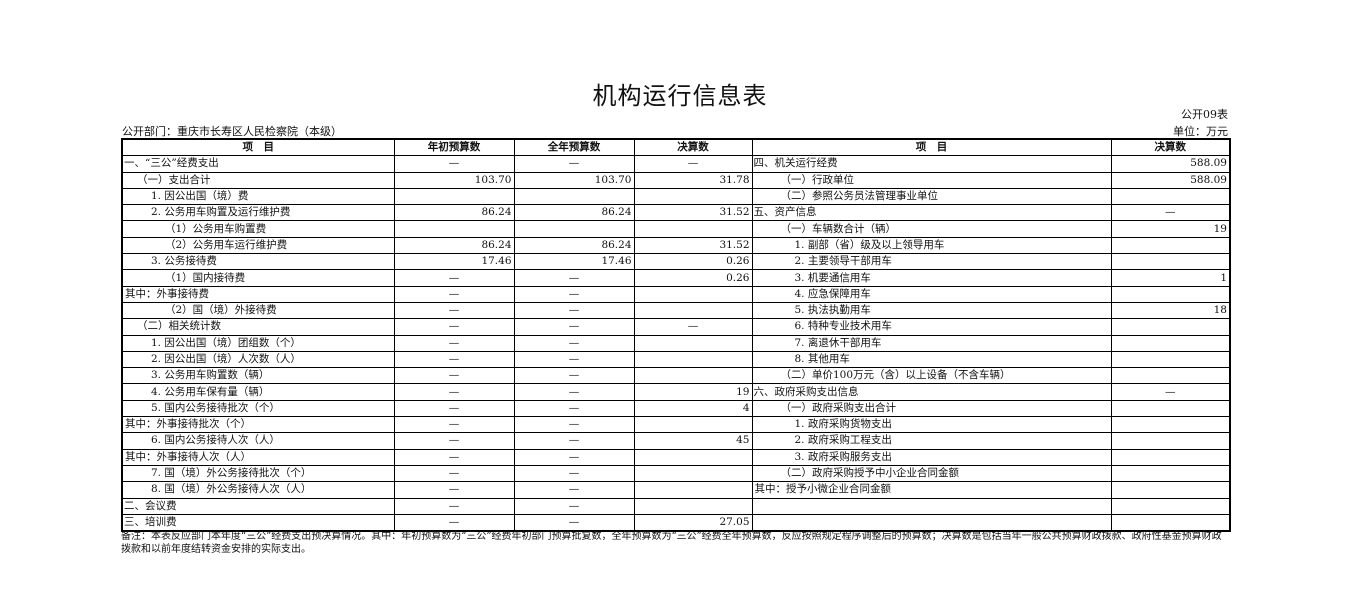  I want to click on right-item-label: 8. 其他用车, so click(931, 359).